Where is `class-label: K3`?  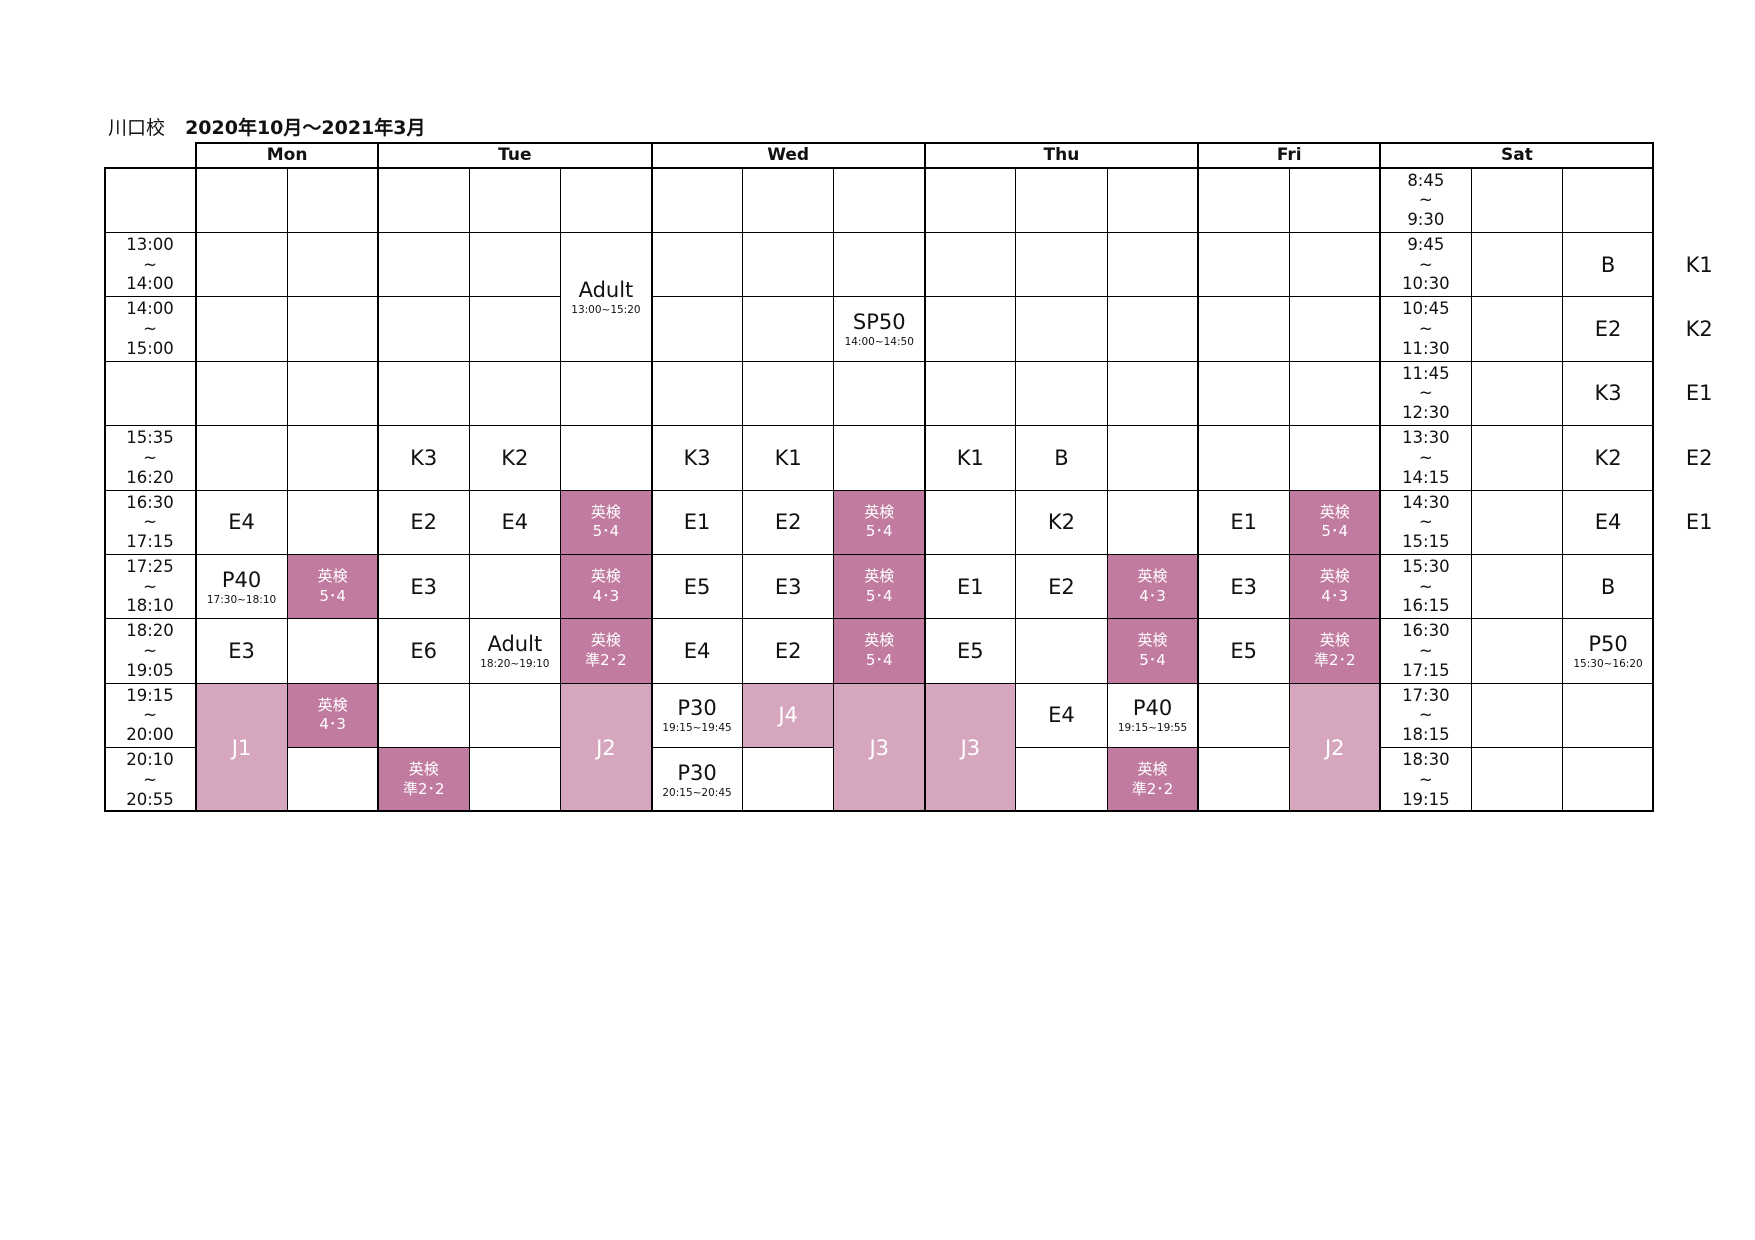 class-label: K3 is located at coordinates (697, 457).